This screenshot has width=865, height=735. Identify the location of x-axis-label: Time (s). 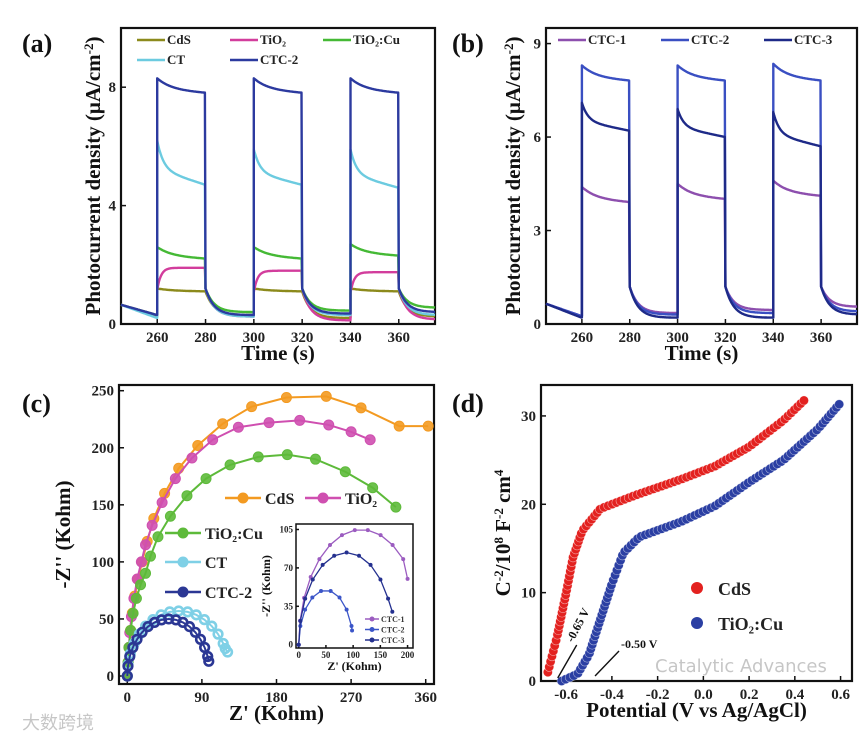
(702, 353).